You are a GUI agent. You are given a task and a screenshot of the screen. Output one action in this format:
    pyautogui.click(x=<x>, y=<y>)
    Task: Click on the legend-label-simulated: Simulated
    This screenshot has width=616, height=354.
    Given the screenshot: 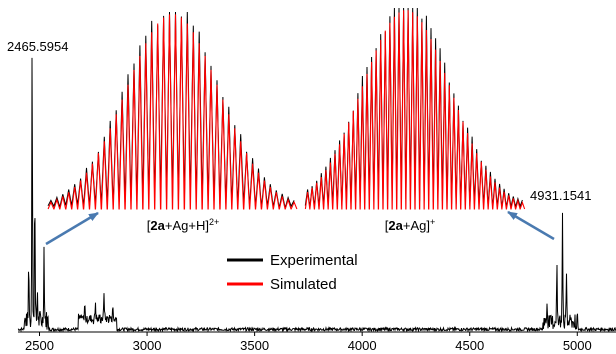 What is the action you would take?
    pyautogui.click(x=303, y=284)
    